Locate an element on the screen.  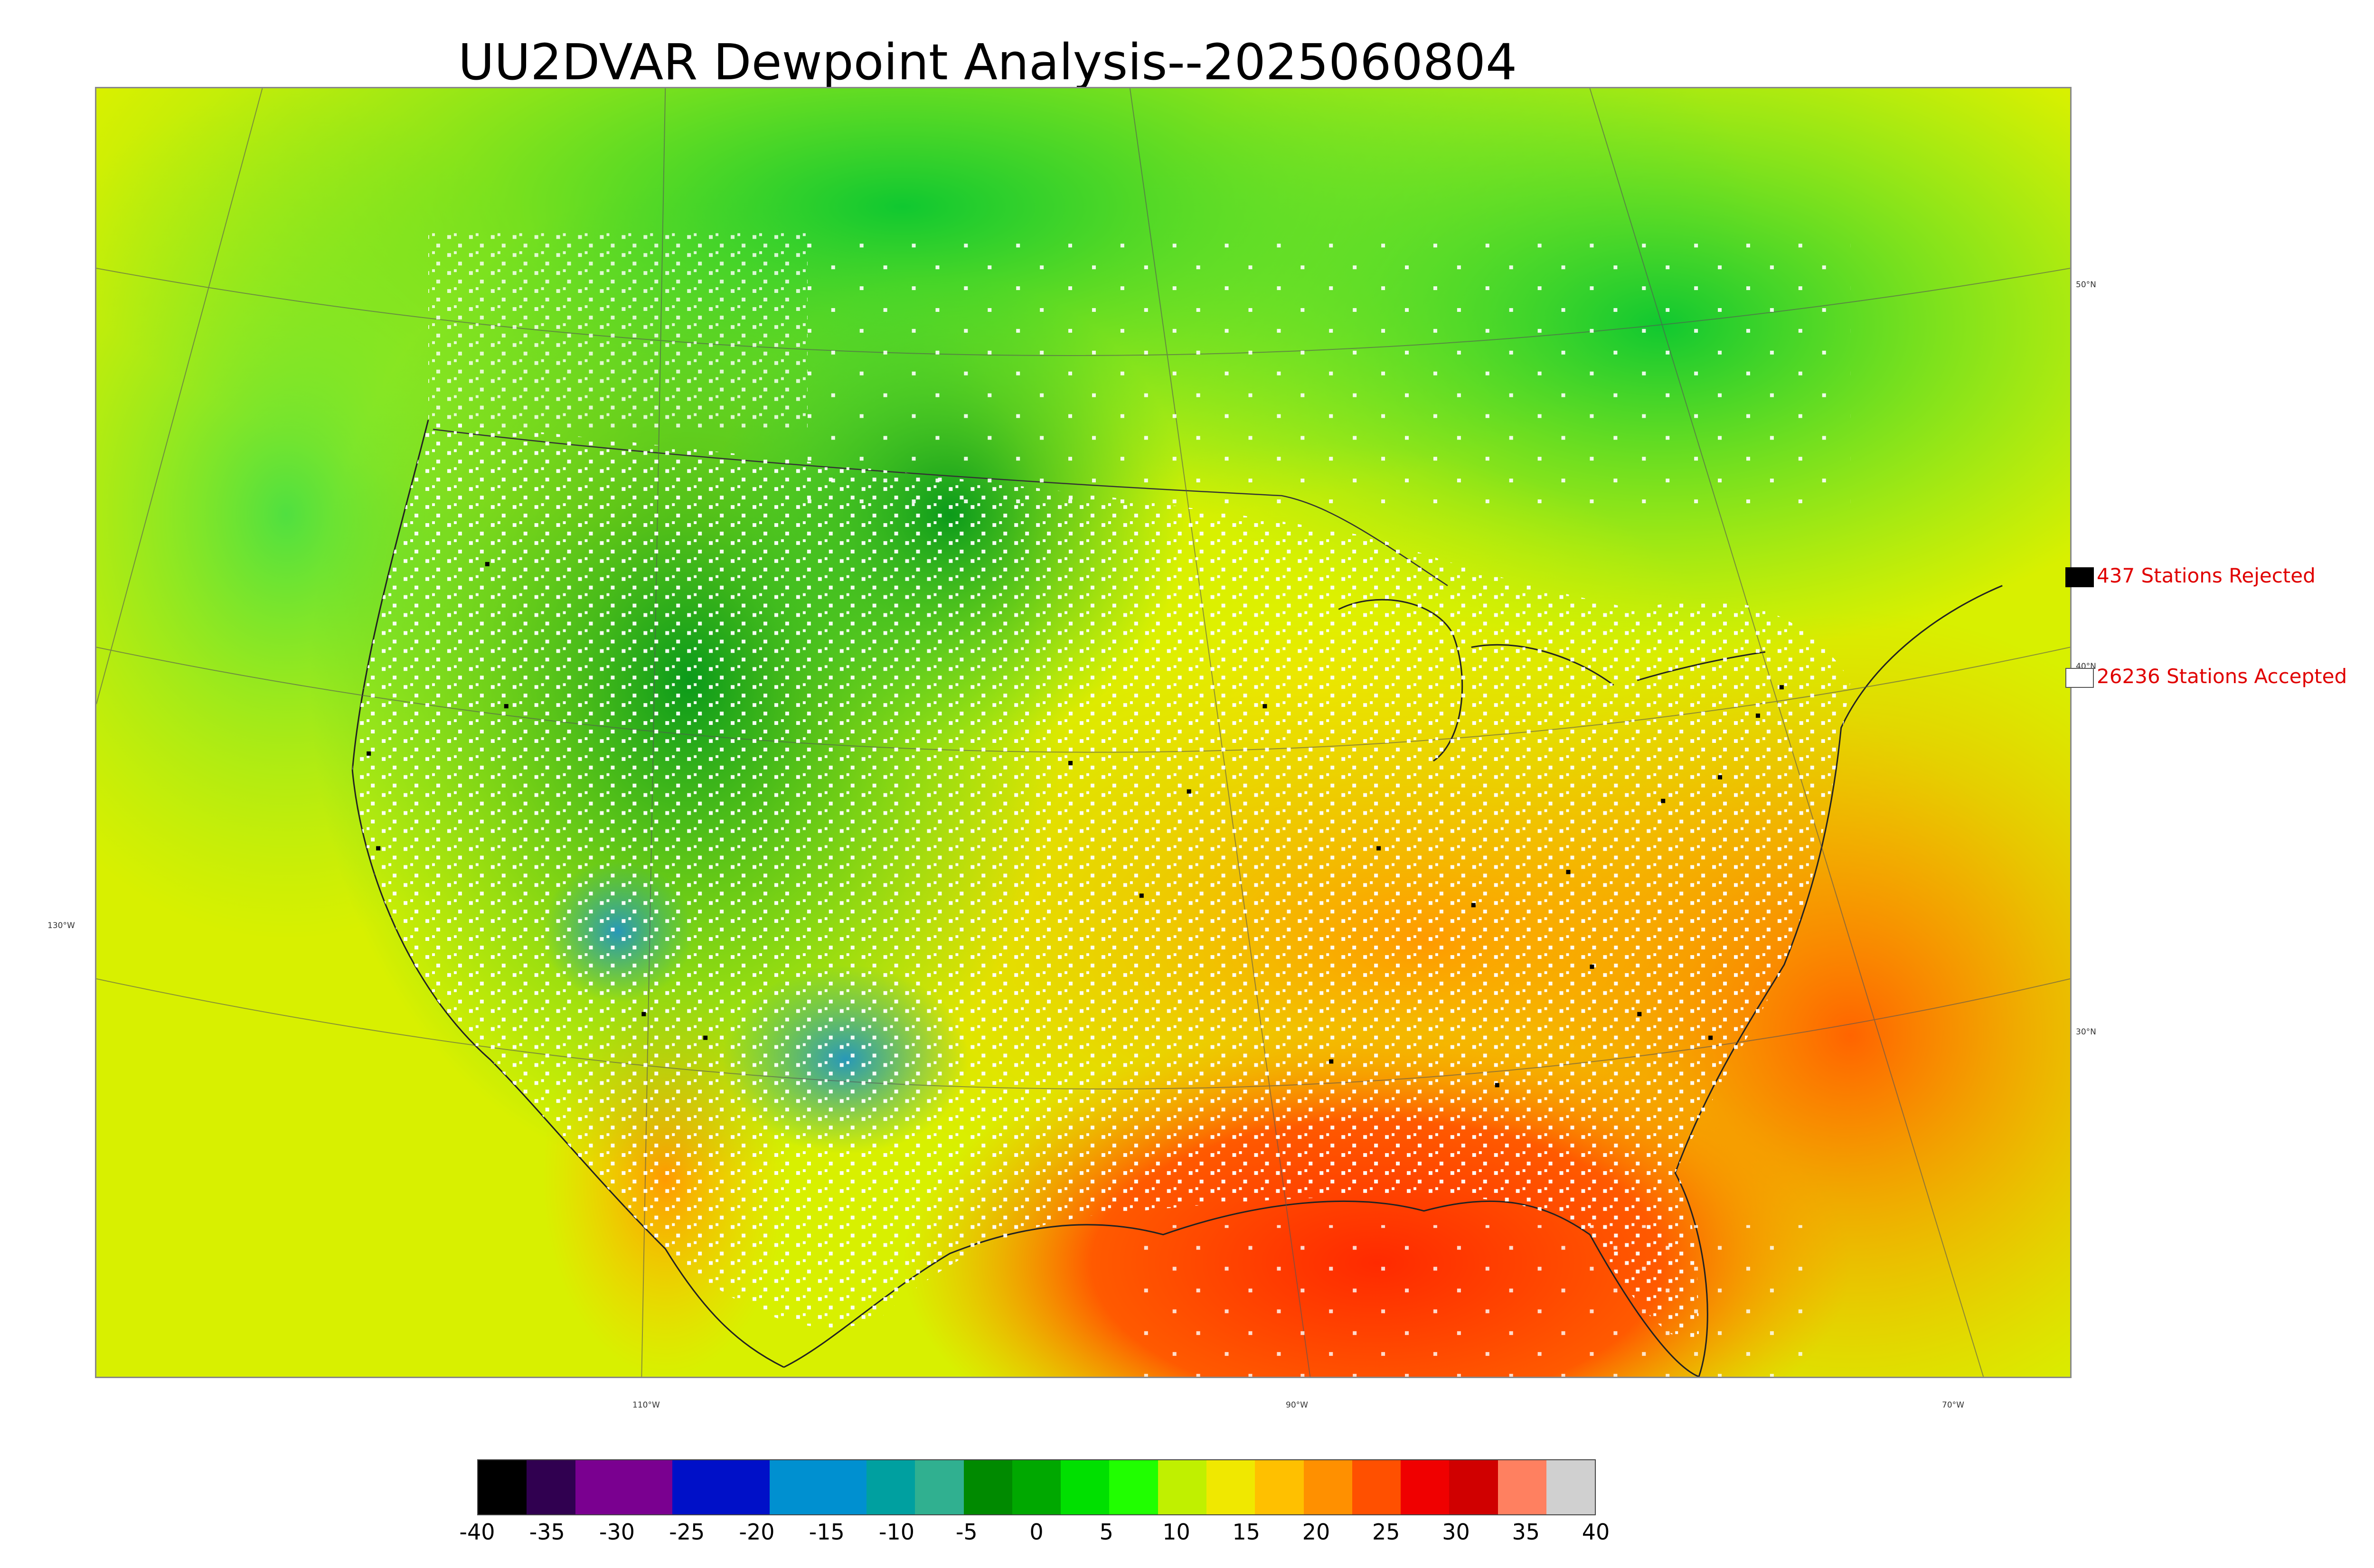
colorbar-tick-label: 5 is located at coordinates (1106, 1532).